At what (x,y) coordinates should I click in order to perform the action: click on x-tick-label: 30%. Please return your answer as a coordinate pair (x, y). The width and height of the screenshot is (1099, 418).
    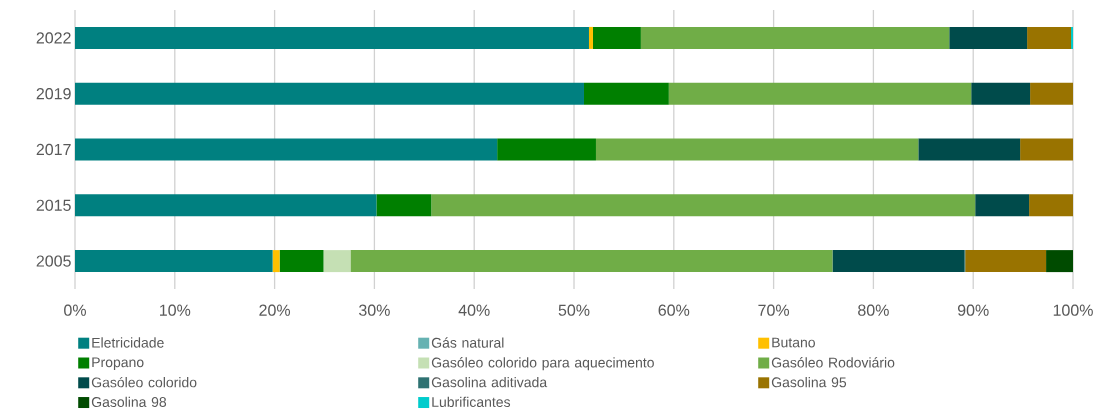
    Looking at the image, I should click on (374, 310).